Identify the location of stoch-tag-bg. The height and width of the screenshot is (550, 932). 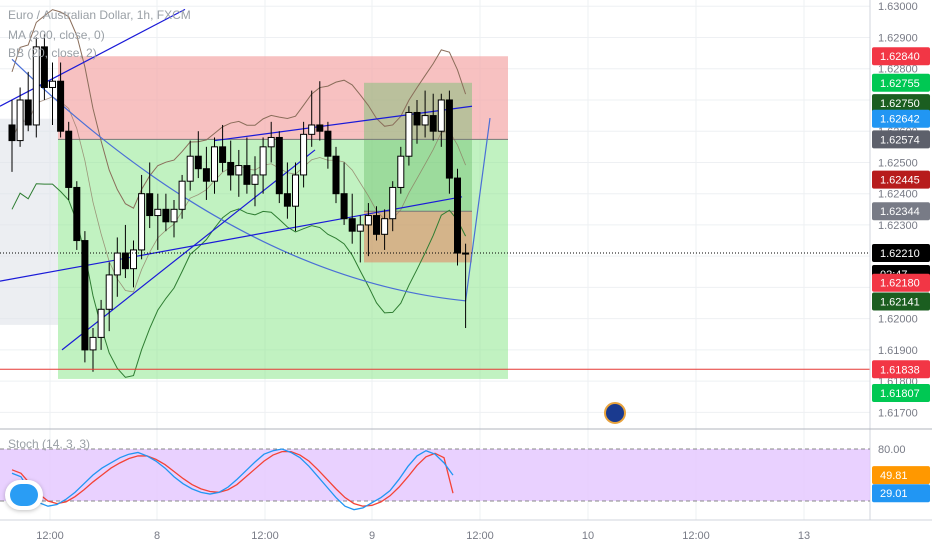
(901, 493).